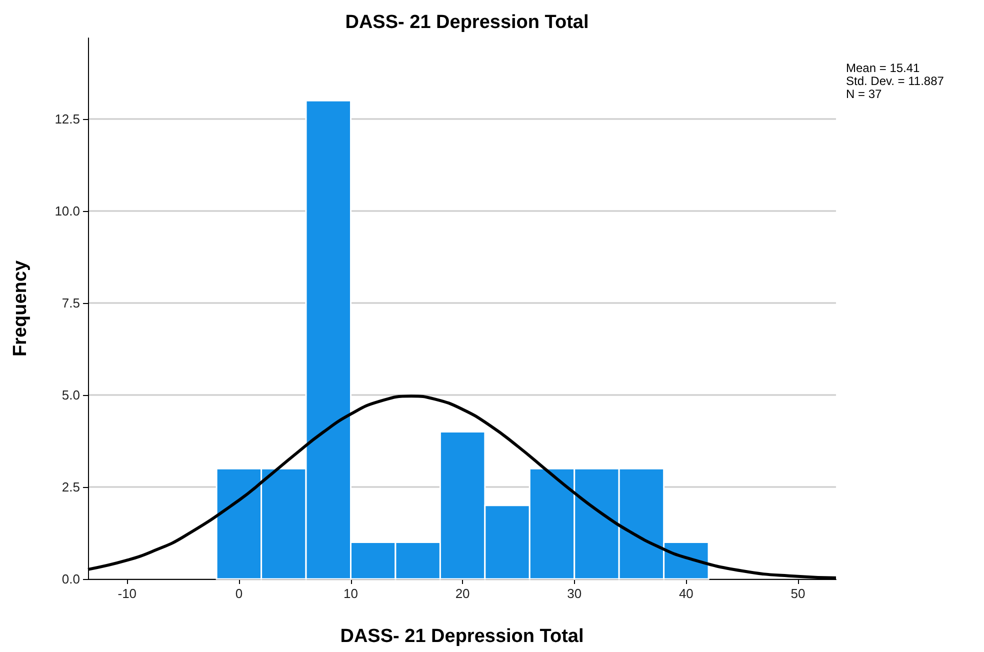  What do you see at coordinates (798, 593) in the screenshot?
I see `x-tick-label: 50` at bounding box center [798, 593].